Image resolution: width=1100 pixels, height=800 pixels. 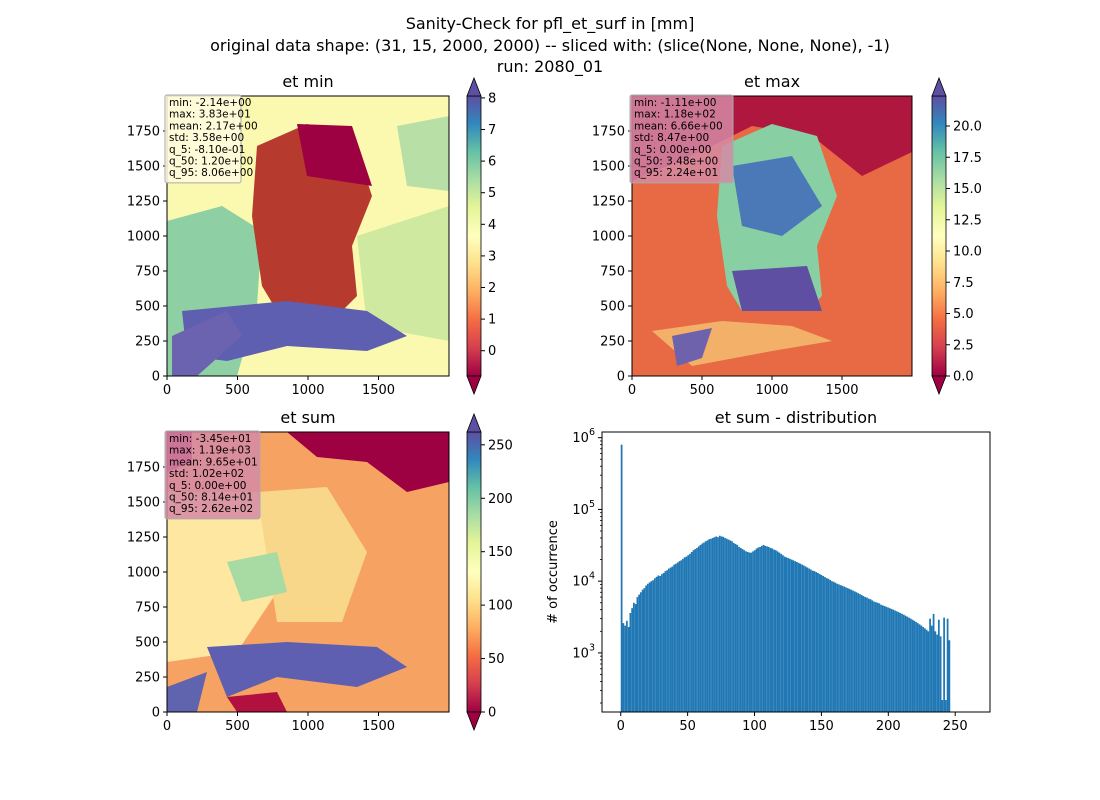 I want to click on colorbar-tick-label: 100, so click(x=500, y=606).